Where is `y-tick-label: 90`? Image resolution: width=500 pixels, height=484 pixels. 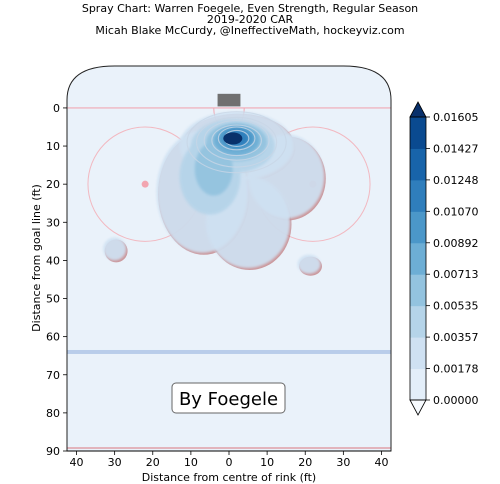
y-tick-label: 90 is located at coordinates (53, 451).